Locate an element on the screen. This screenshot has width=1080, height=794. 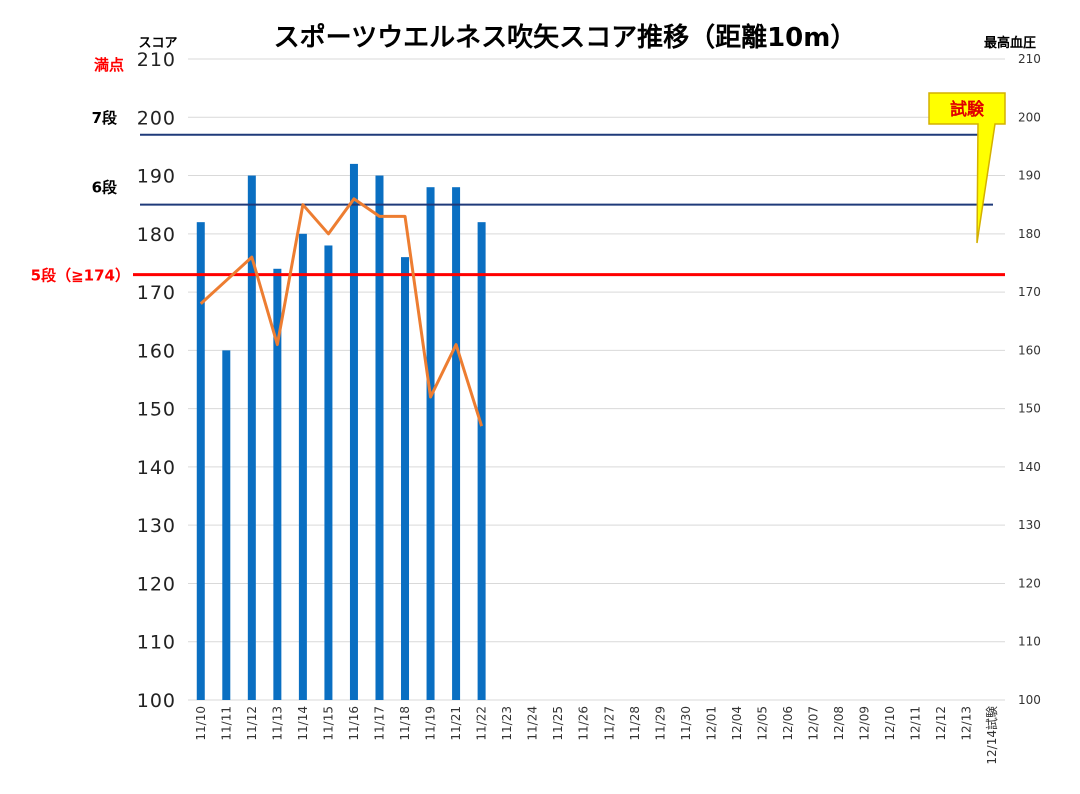
x-tick-label: 11/26 is located at coordinates (584, 723).